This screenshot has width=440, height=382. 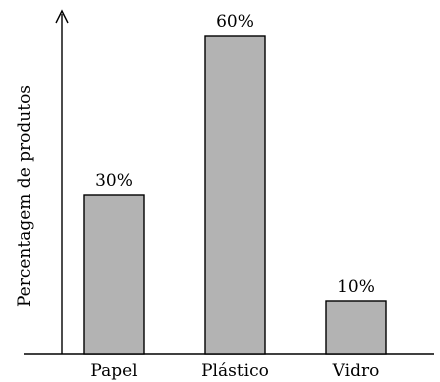 What do you see at coordinates (113, 371) in the screenshot?
I see `category-label-papel: Papel` at bounding box center [113, 371].